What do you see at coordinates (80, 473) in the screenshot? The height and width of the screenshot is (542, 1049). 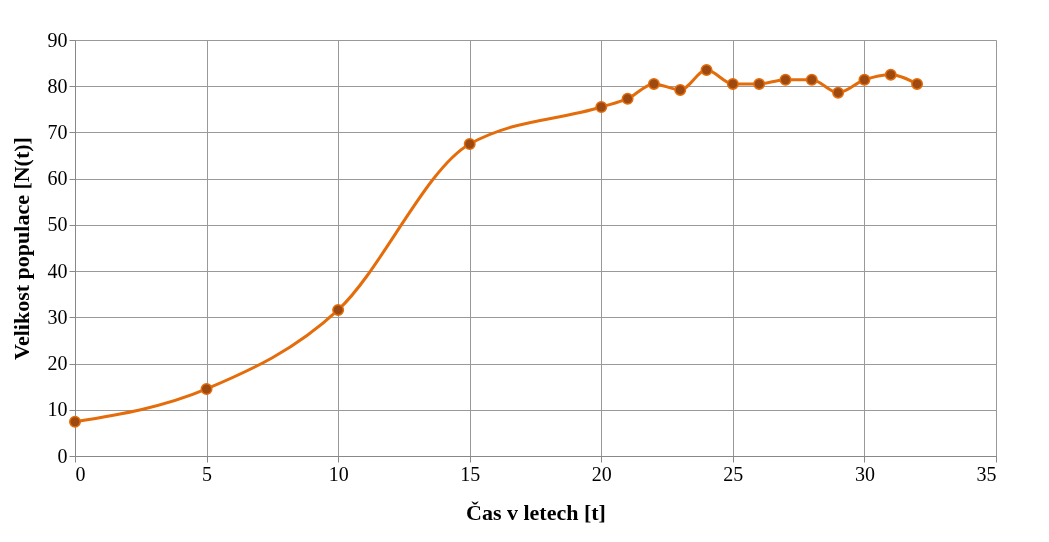 I see `x-tick-label: 0` at bounding box center [80, 473].